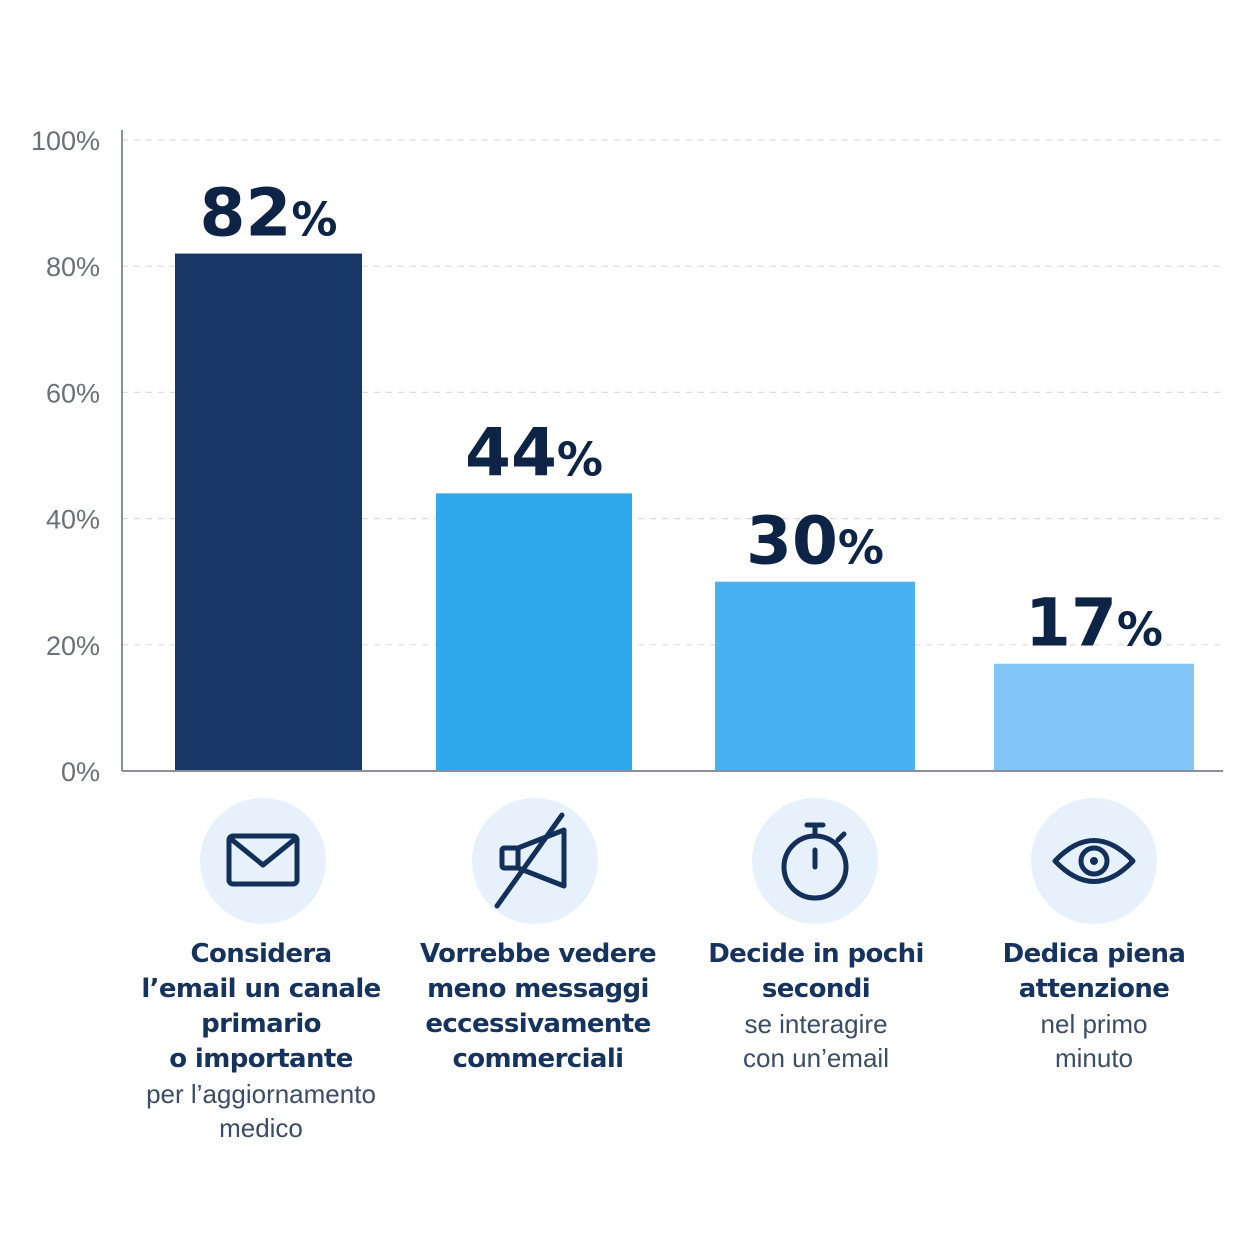 The image size is (1254, 1254). Describe the element at coordinates (73, 267) in the screenshot. I see `y-tick-label: 80%` at that location.